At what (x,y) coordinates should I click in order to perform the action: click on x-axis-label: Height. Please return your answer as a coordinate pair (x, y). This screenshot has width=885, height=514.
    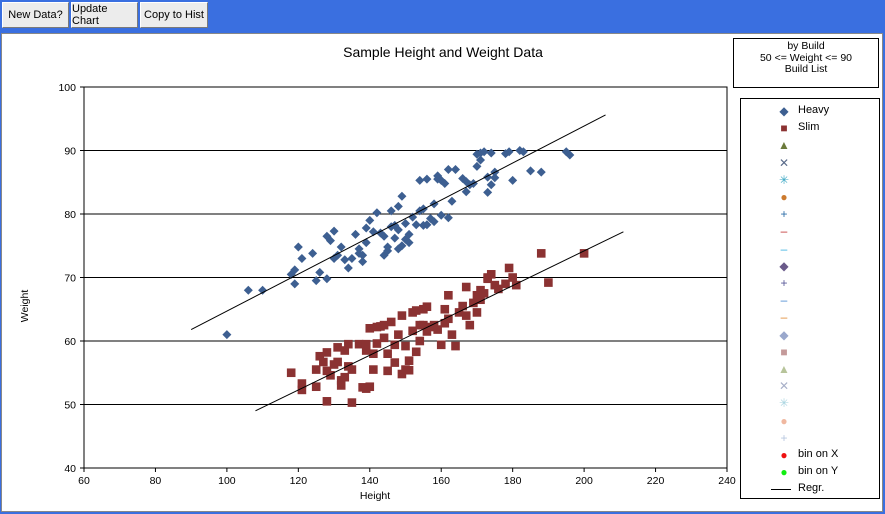
    Looking at the image, I should click on (375, 496).